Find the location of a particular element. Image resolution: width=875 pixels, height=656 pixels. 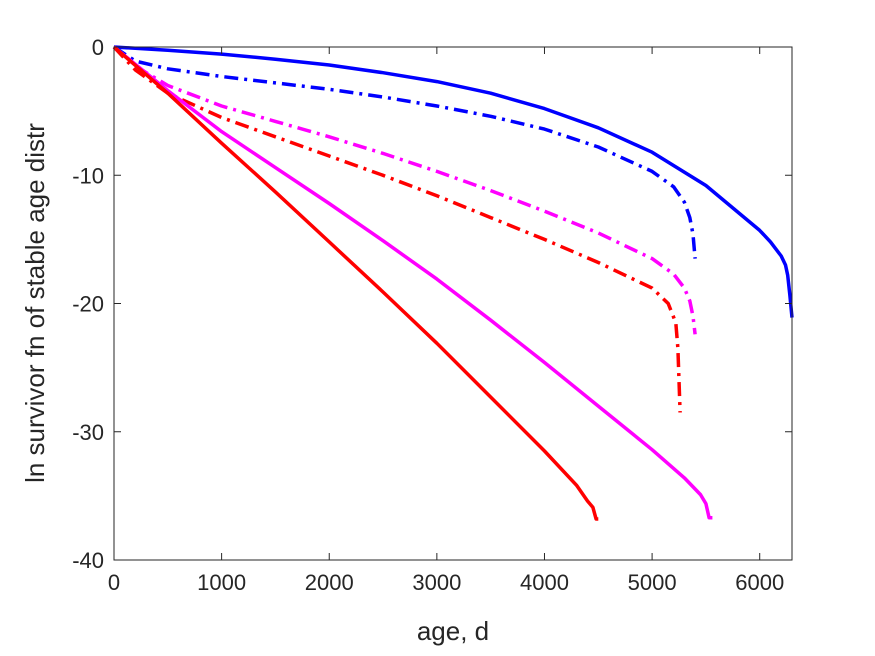

x-tick-label: 2000 is located at coordinates (329, 582).